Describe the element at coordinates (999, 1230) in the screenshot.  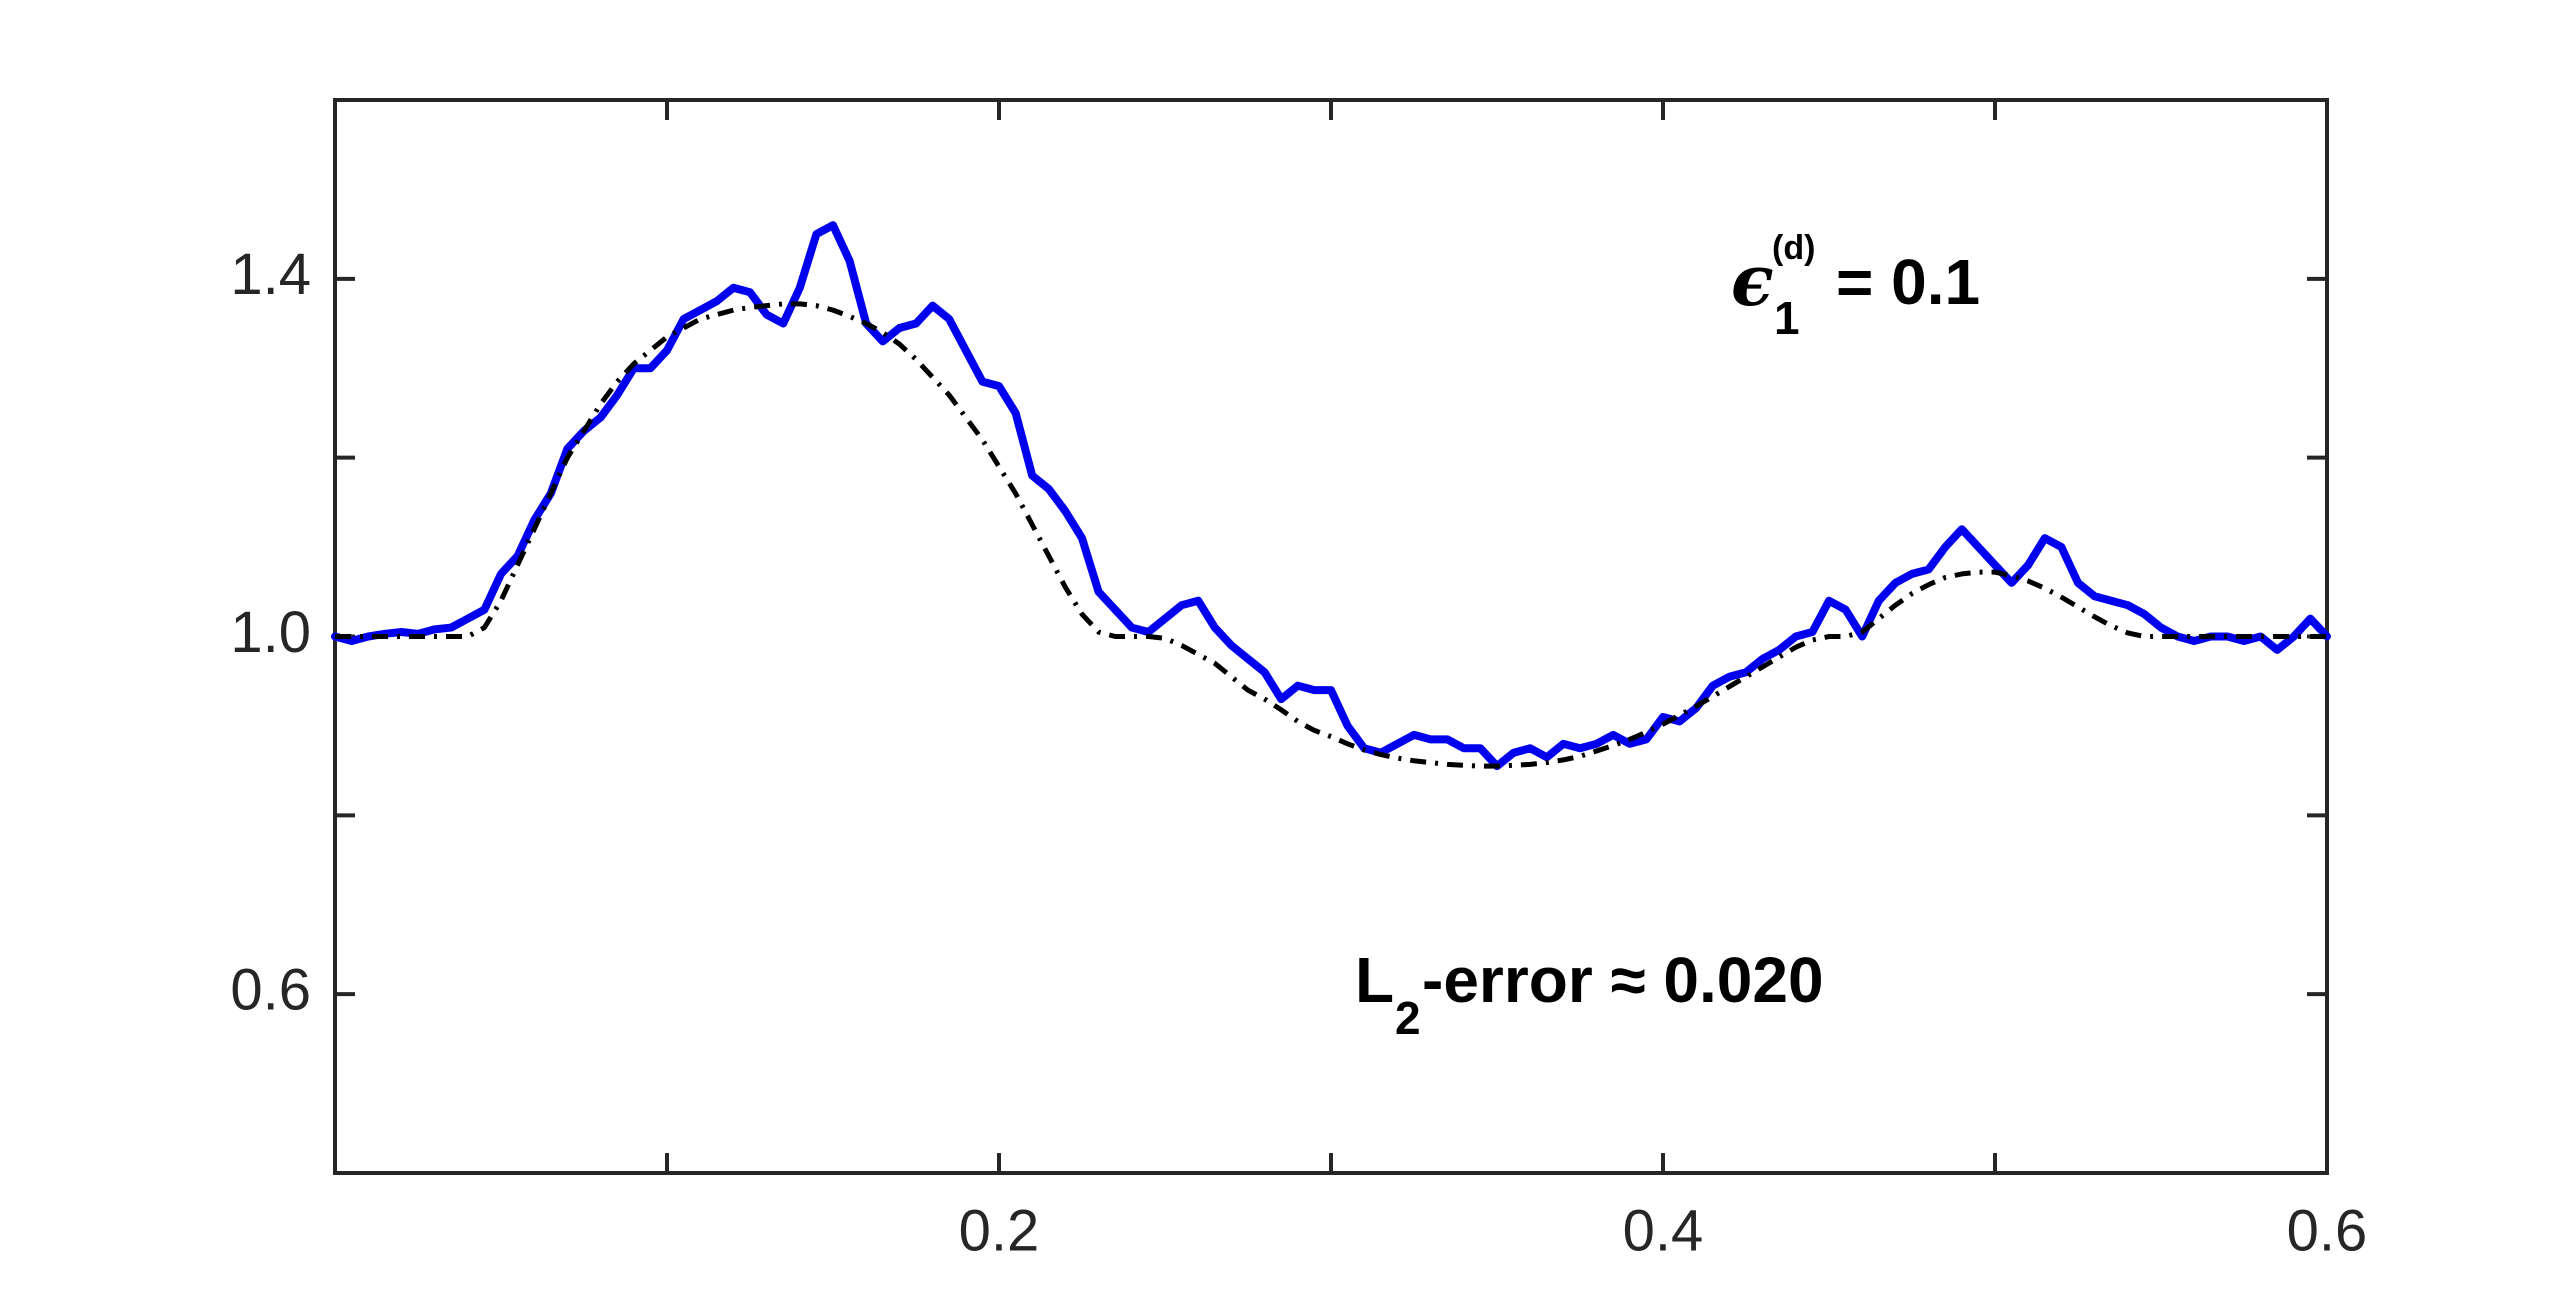
I see `x-tick-label: 0.2` at that location.